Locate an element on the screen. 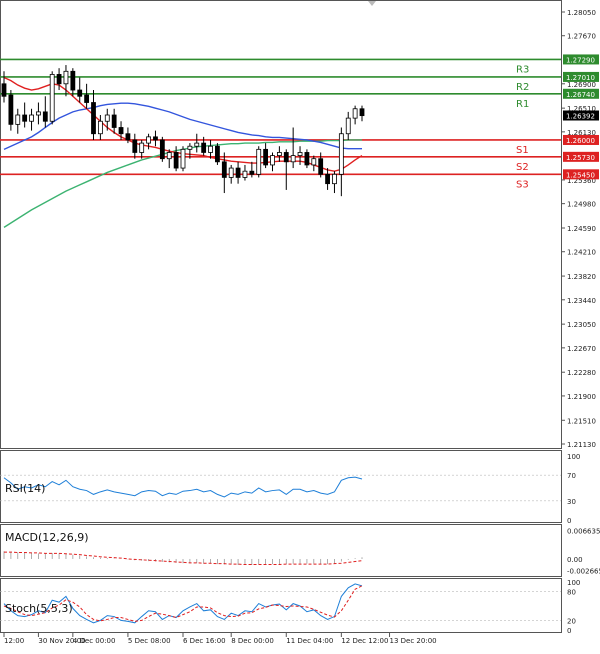  price-tick-label: 1.21510 is located at coordinates (581, 421).